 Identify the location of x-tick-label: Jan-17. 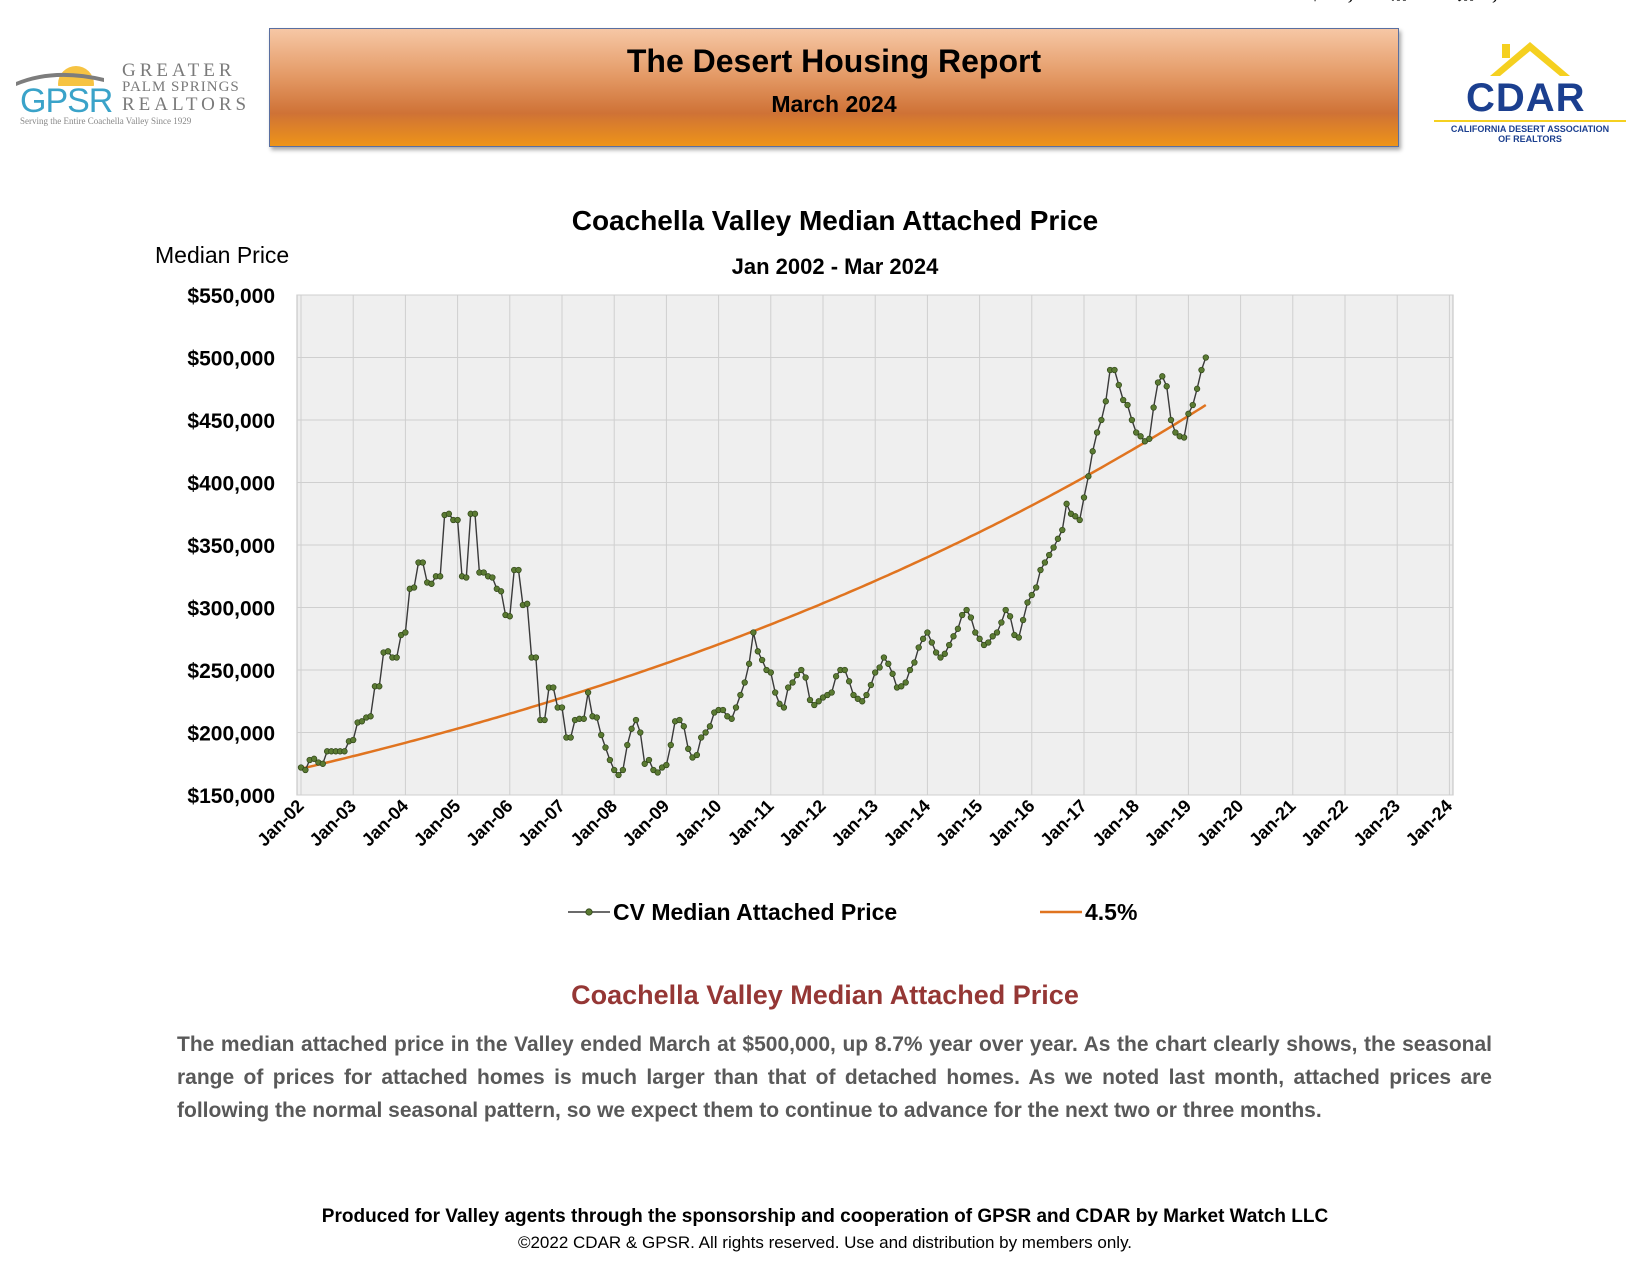
(1063, 823).